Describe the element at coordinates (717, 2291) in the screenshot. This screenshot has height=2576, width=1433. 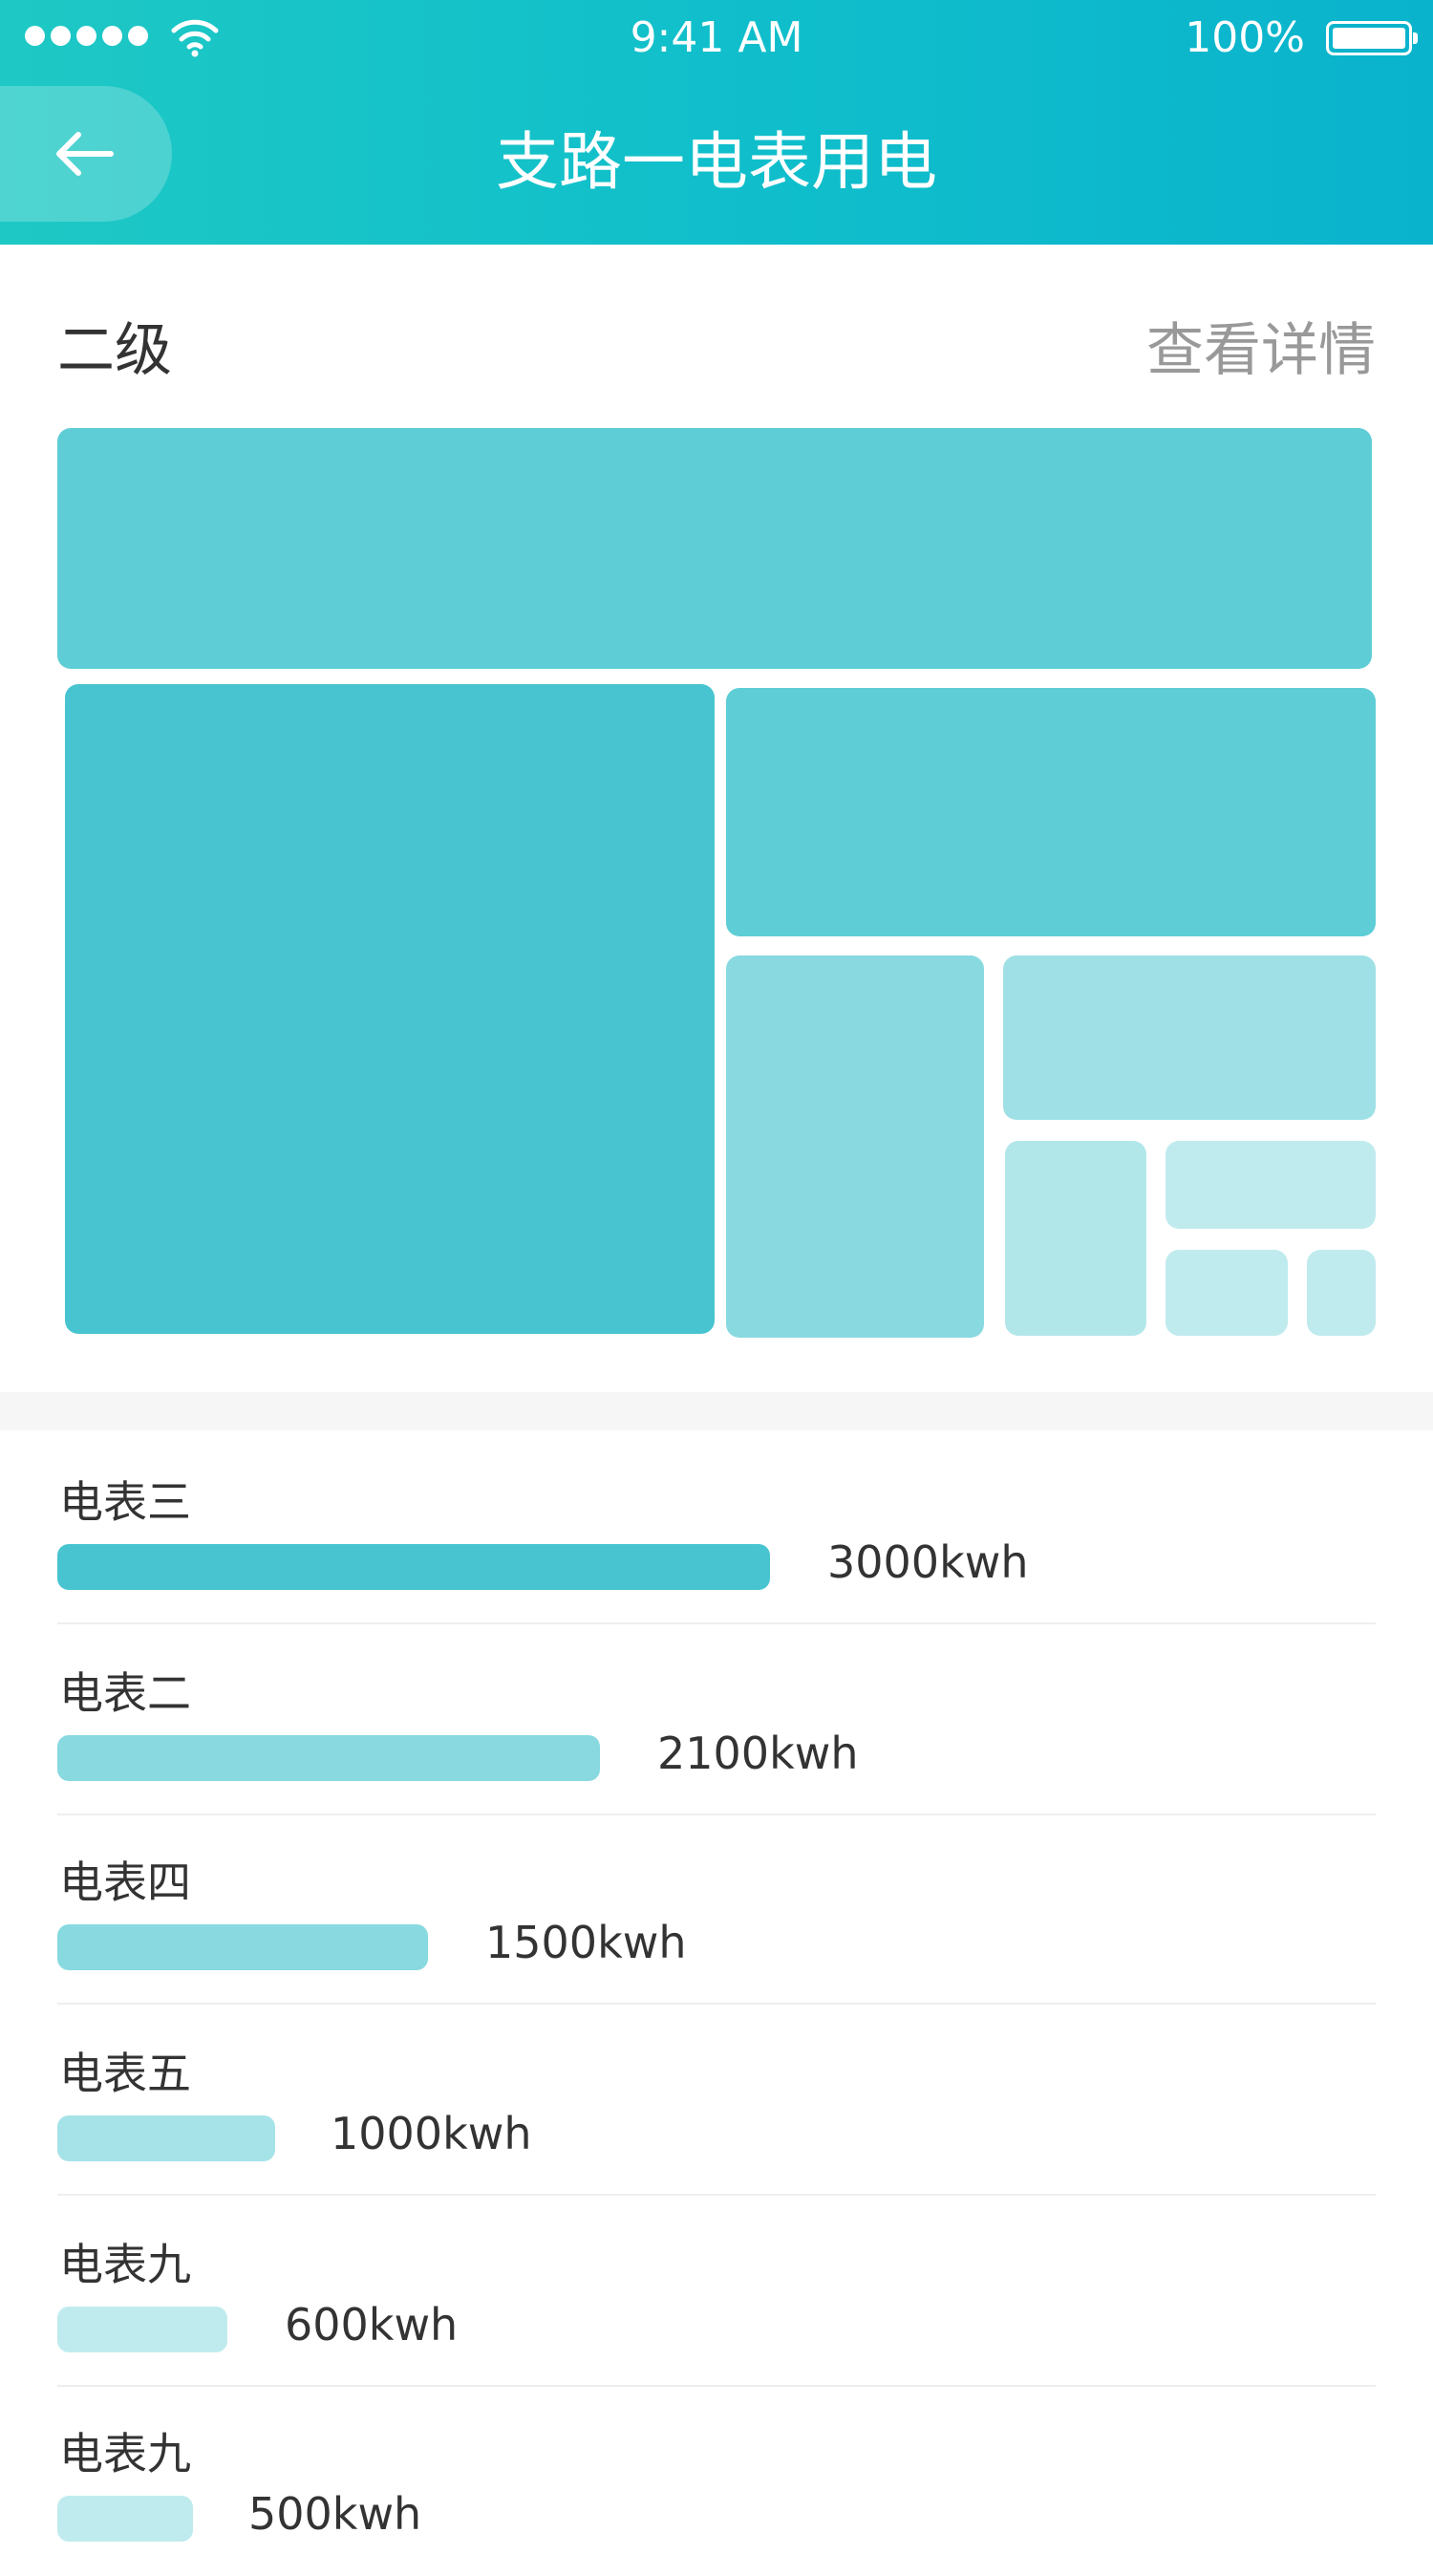
I see `meter-row: 电表九 600kwh` at that location.